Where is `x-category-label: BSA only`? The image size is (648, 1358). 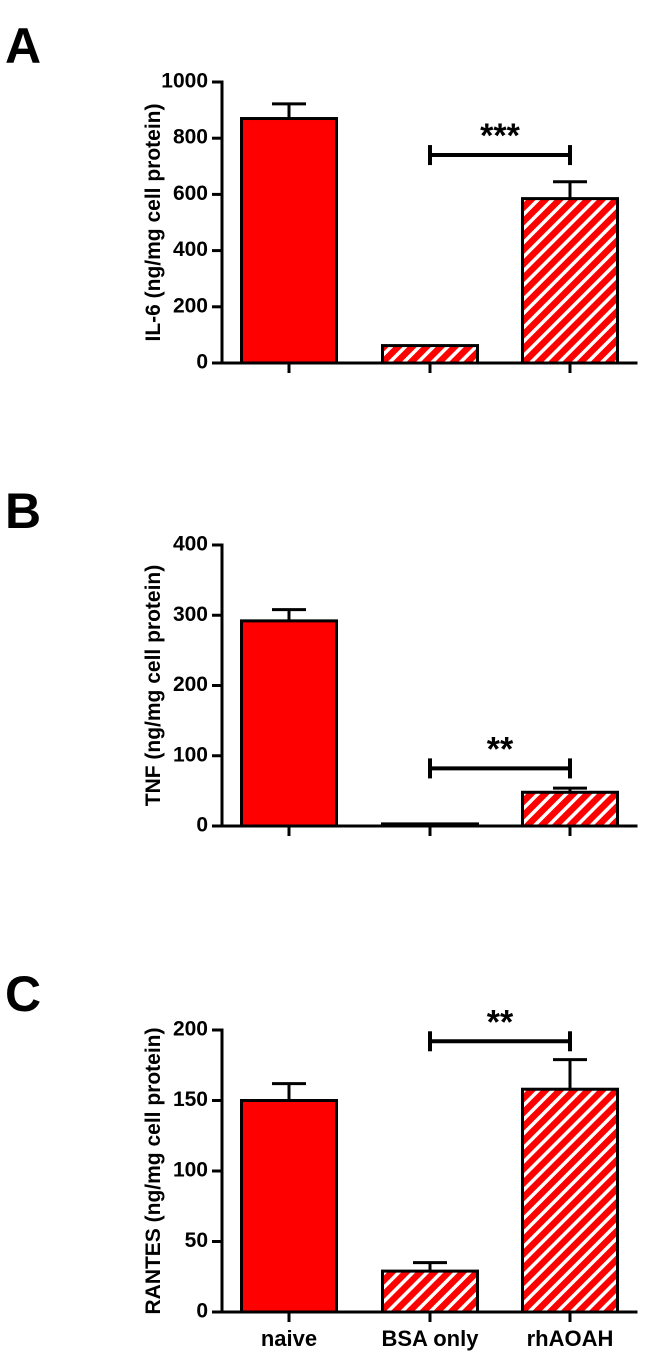
x-category-label: BSA only is located at coordinates (431, 1338).